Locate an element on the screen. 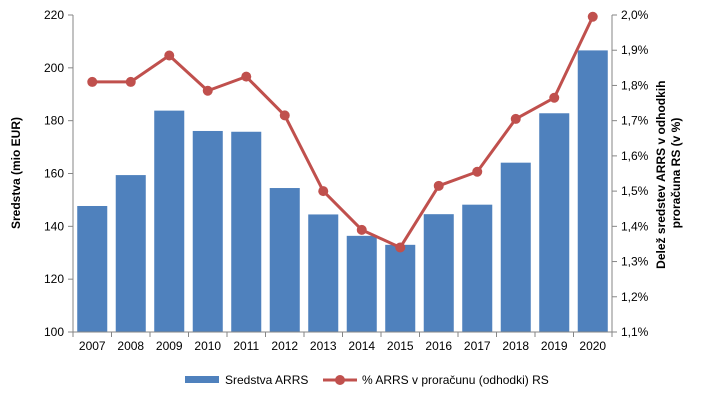 This screenshot has height=401, width=707. y2-tick-label: 2,0% is located at coordinates (635, 15).